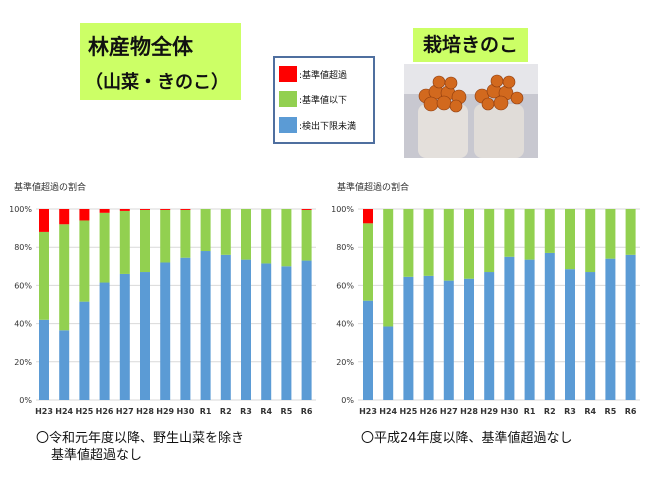 This screenshot has height=487, width=650. What do you see at coordinates (23, 324) in the screenshot?
I see `y-tick-label: 40%` at bounding box center [23, 324].